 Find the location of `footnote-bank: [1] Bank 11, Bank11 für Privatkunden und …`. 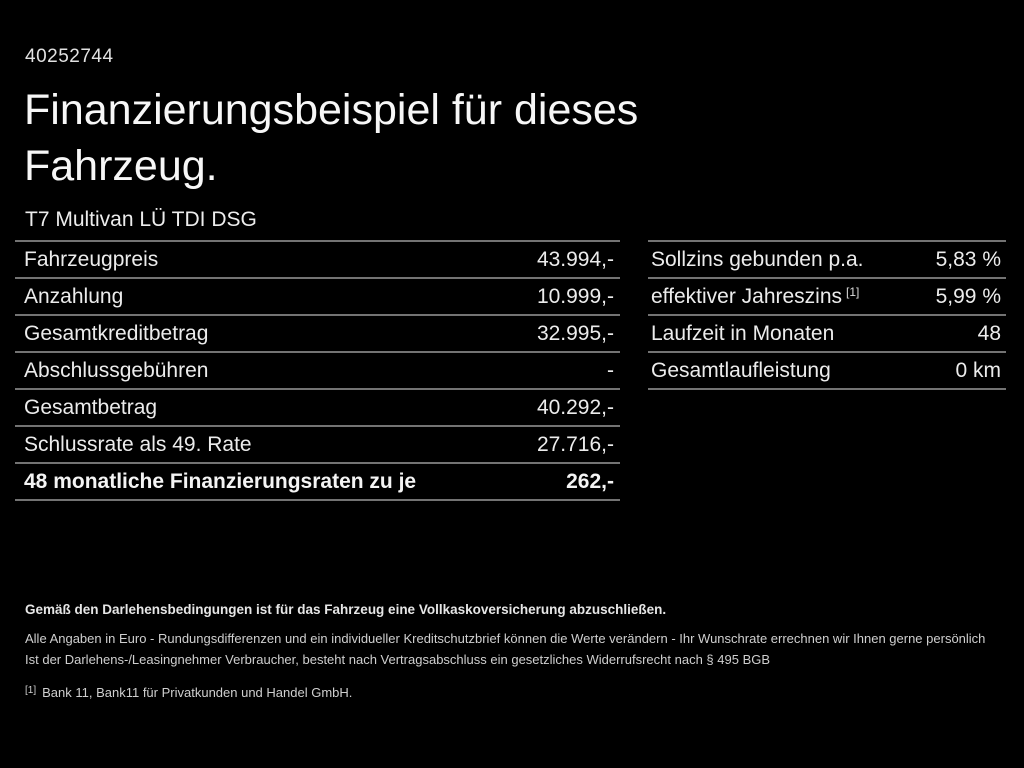

footnote-bank: [1] Bank 11, Bank11 für Privatkunden und … is located at coordinates (512, 692).